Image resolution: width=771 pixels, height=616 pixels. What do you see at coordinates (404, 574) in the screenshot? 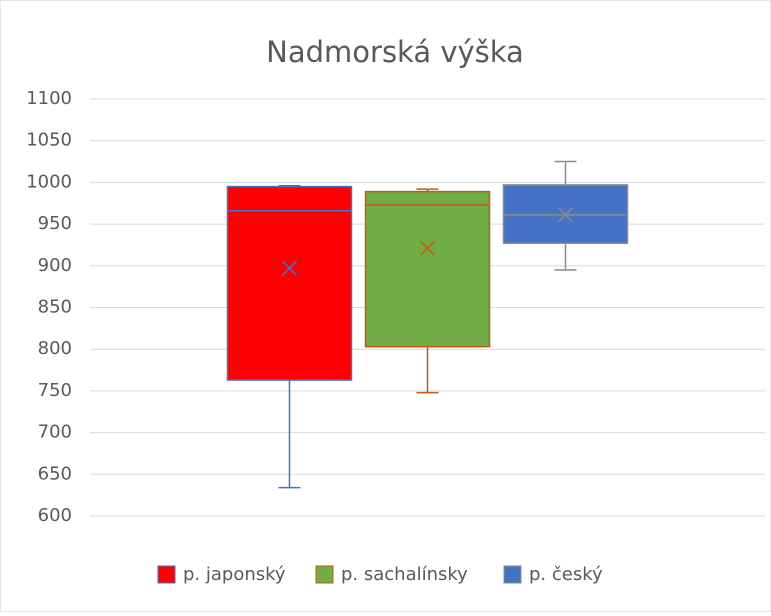
I see `legend-label: p. sachalínsky` at bounding box center [404, 574].